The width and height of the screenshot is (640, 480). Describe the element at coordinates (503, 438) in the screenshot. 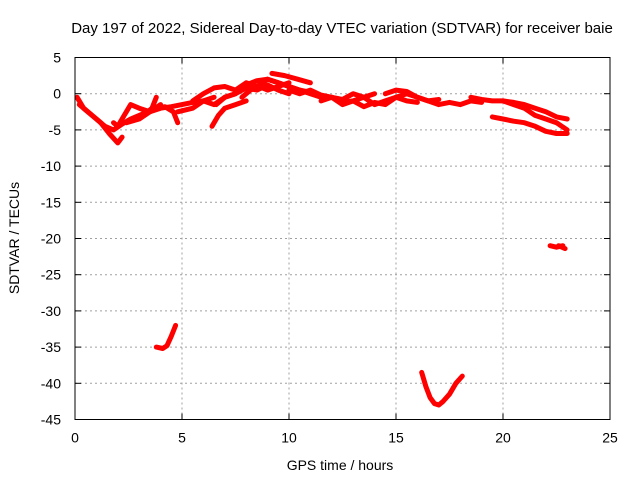

I see `x-tick-label: 20` at that location.